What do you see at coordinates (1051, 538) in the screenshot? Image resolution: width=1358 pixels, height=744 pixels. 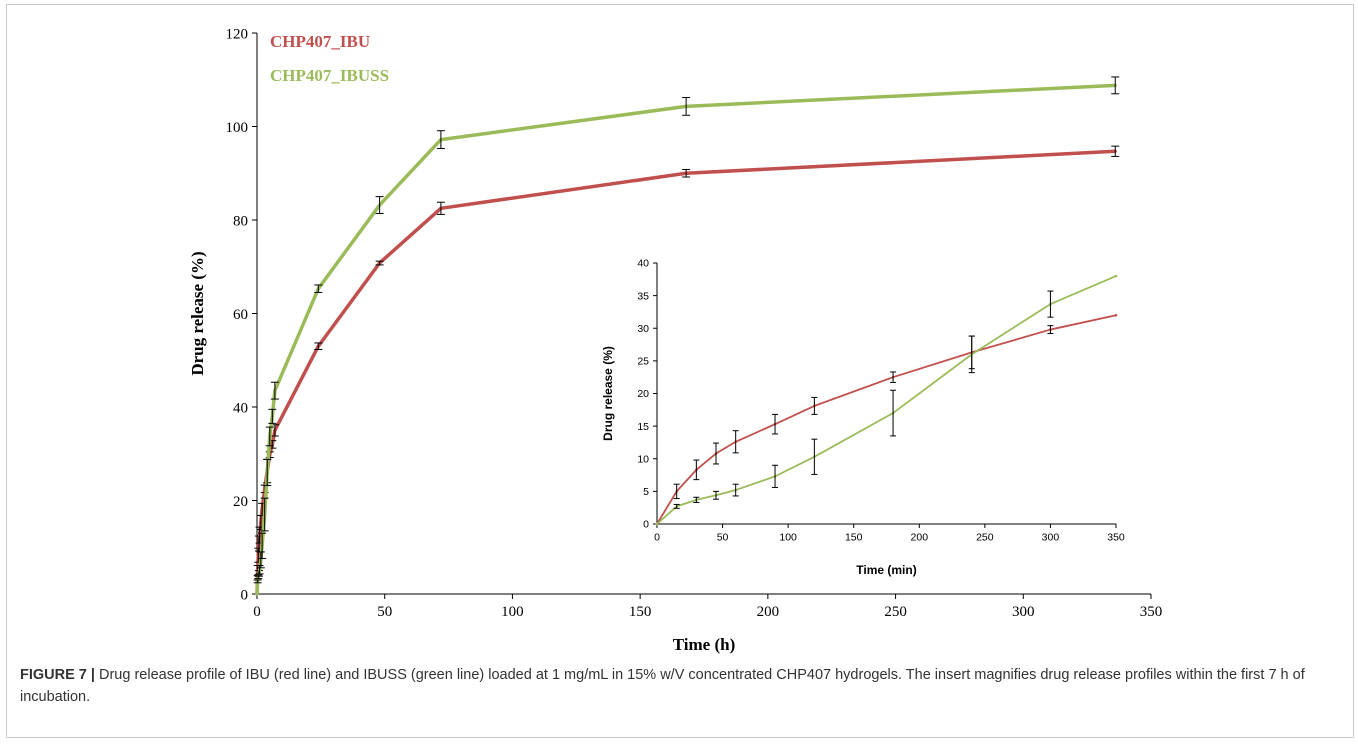 I see `inset-x-tick-label: 300` at bounding box center [1051, 538].